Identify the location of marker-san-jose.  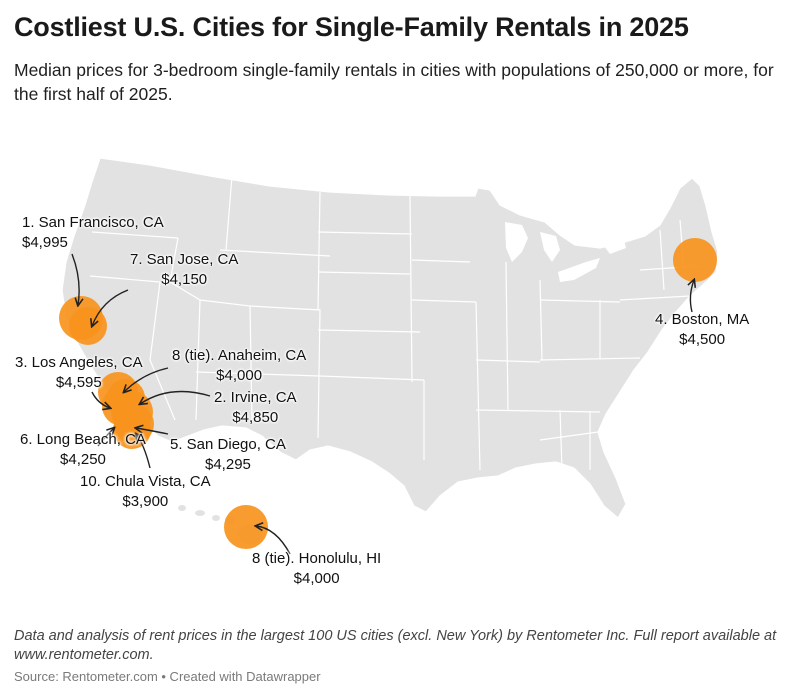
(88, 326).